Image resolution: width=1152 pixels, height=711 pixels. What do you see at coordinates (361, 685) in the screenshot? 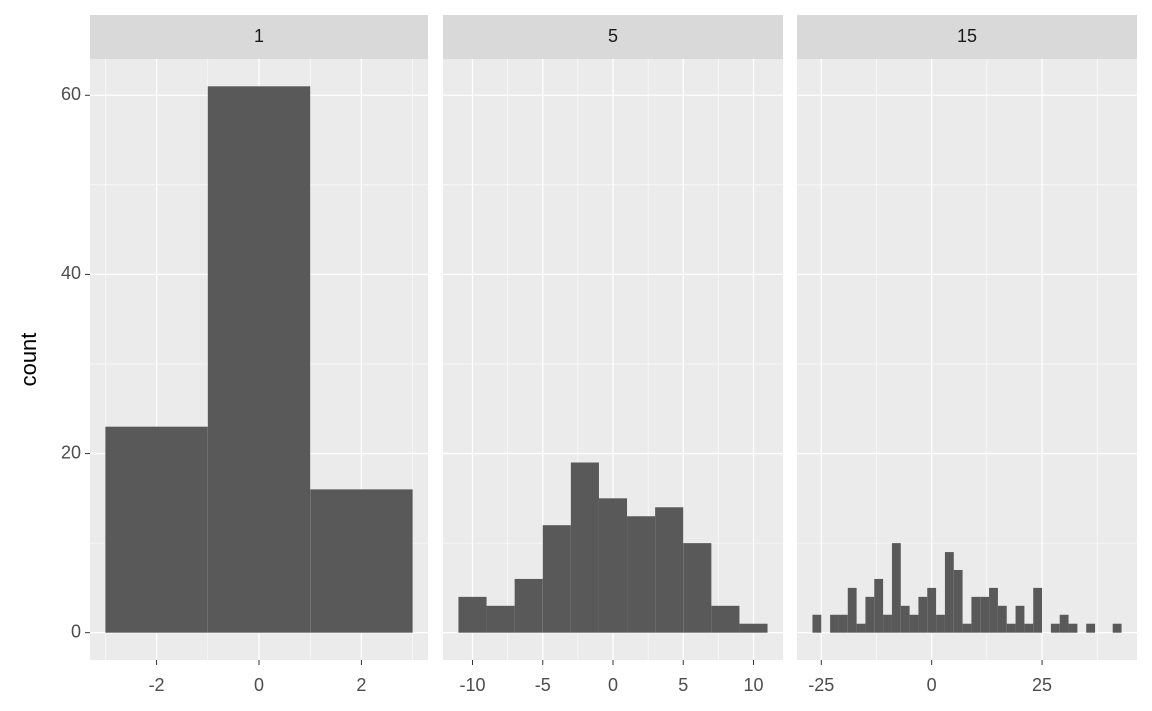
I see `x-tick-label: 2` at bounding box center [361, 685].